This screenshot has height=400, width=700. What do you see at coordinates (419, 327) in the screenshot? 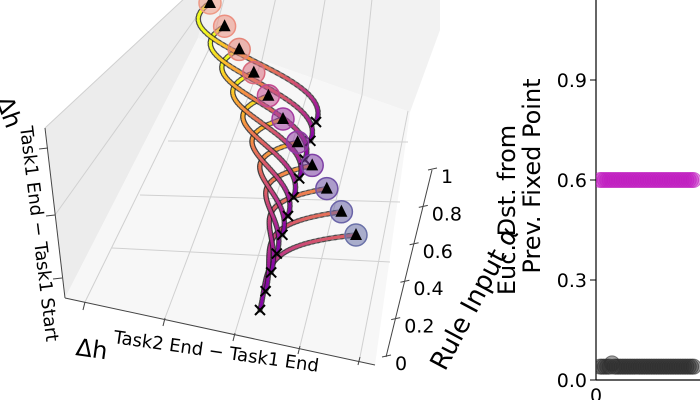
I see `z-tick-label: 0.2` at bounding box center [419, 327].